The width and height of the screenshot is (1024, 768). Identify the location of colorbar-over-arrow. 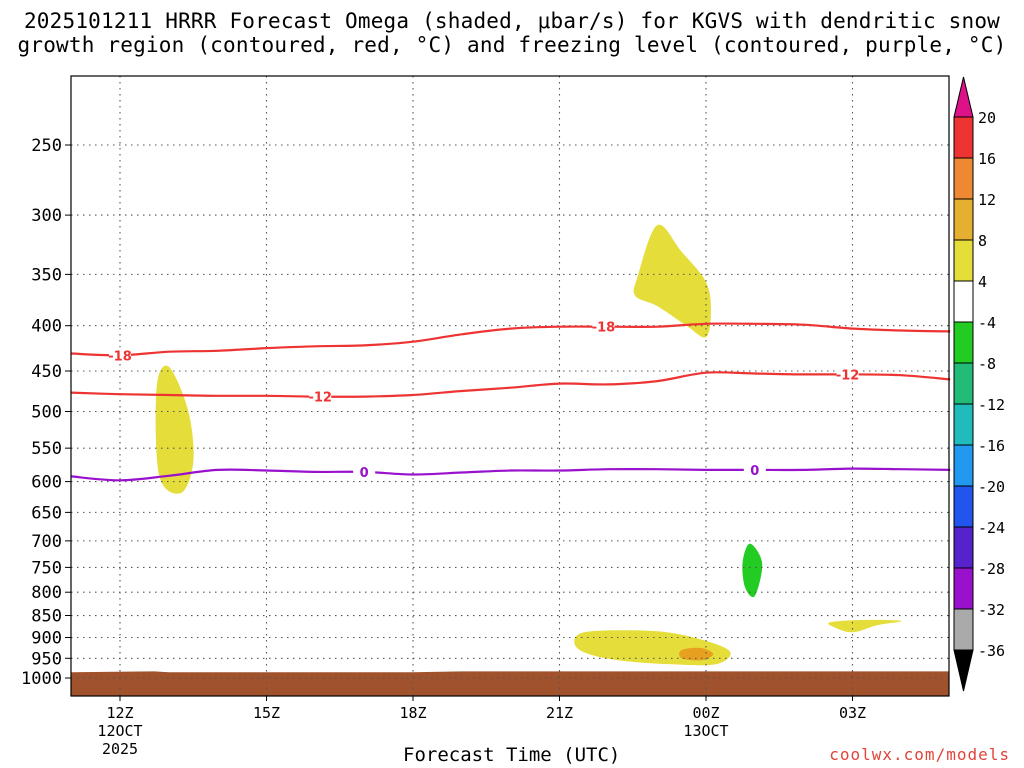
(963, 97).